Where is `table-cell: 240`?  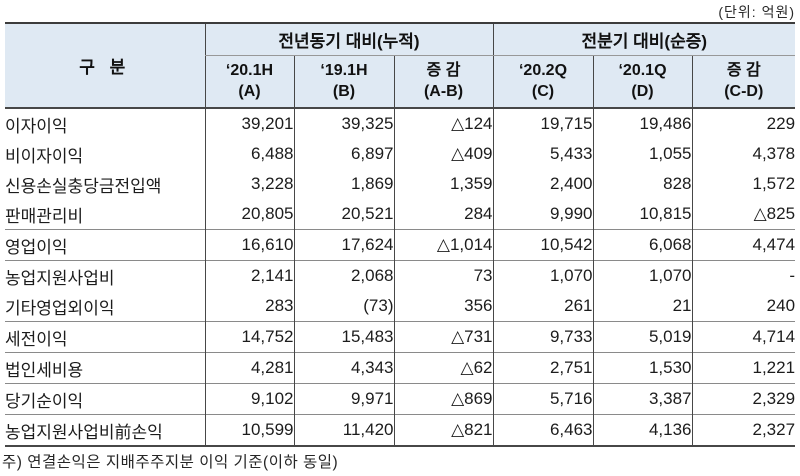 table-cell: 240 is located at coordinates (743, 306).